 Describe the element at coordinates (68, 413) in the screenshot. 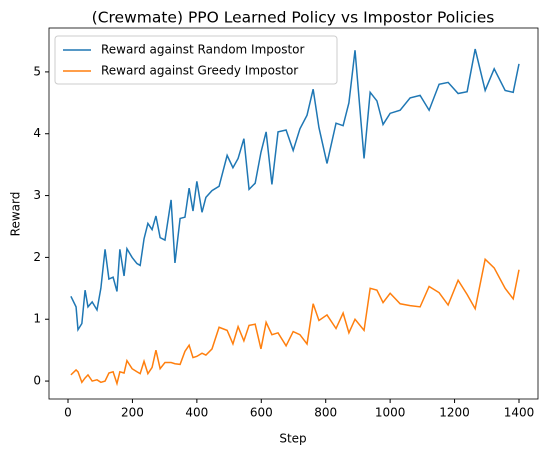

I see `x-tick-label: 0` at that location.